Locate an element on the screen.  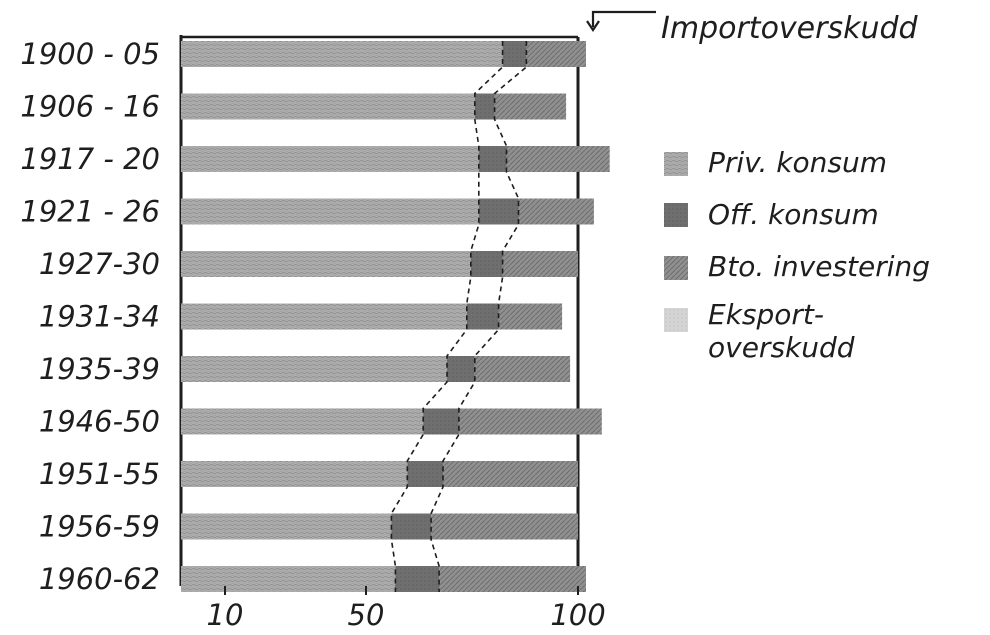
category-label-1951-55: 1951-55 is located at coordinates (99, 474).